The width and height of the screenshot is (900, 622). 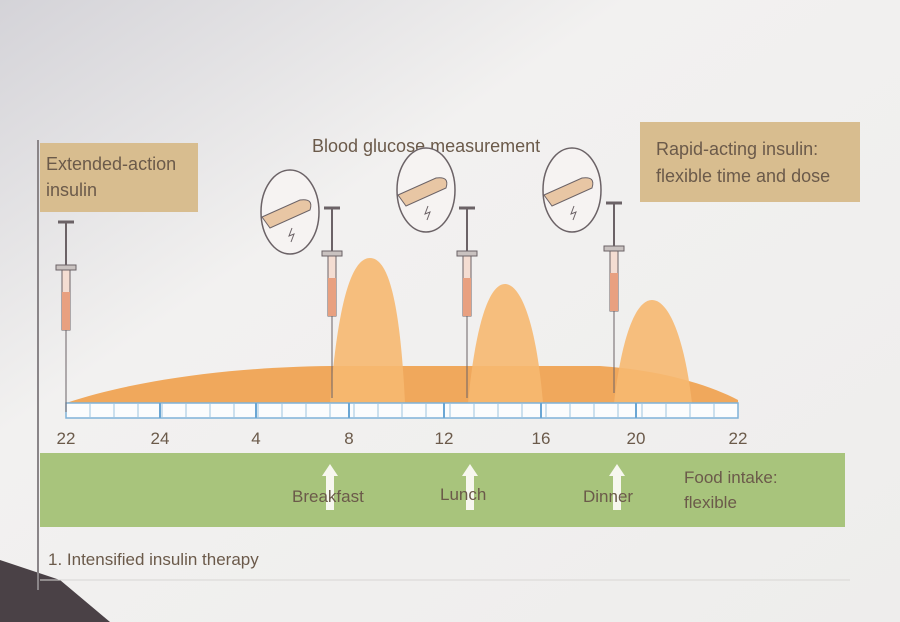 What do you see at coordinates (614, 297) in the screenshot?
I see `dinner-syringe-icon` at bounding box center [614, 297].